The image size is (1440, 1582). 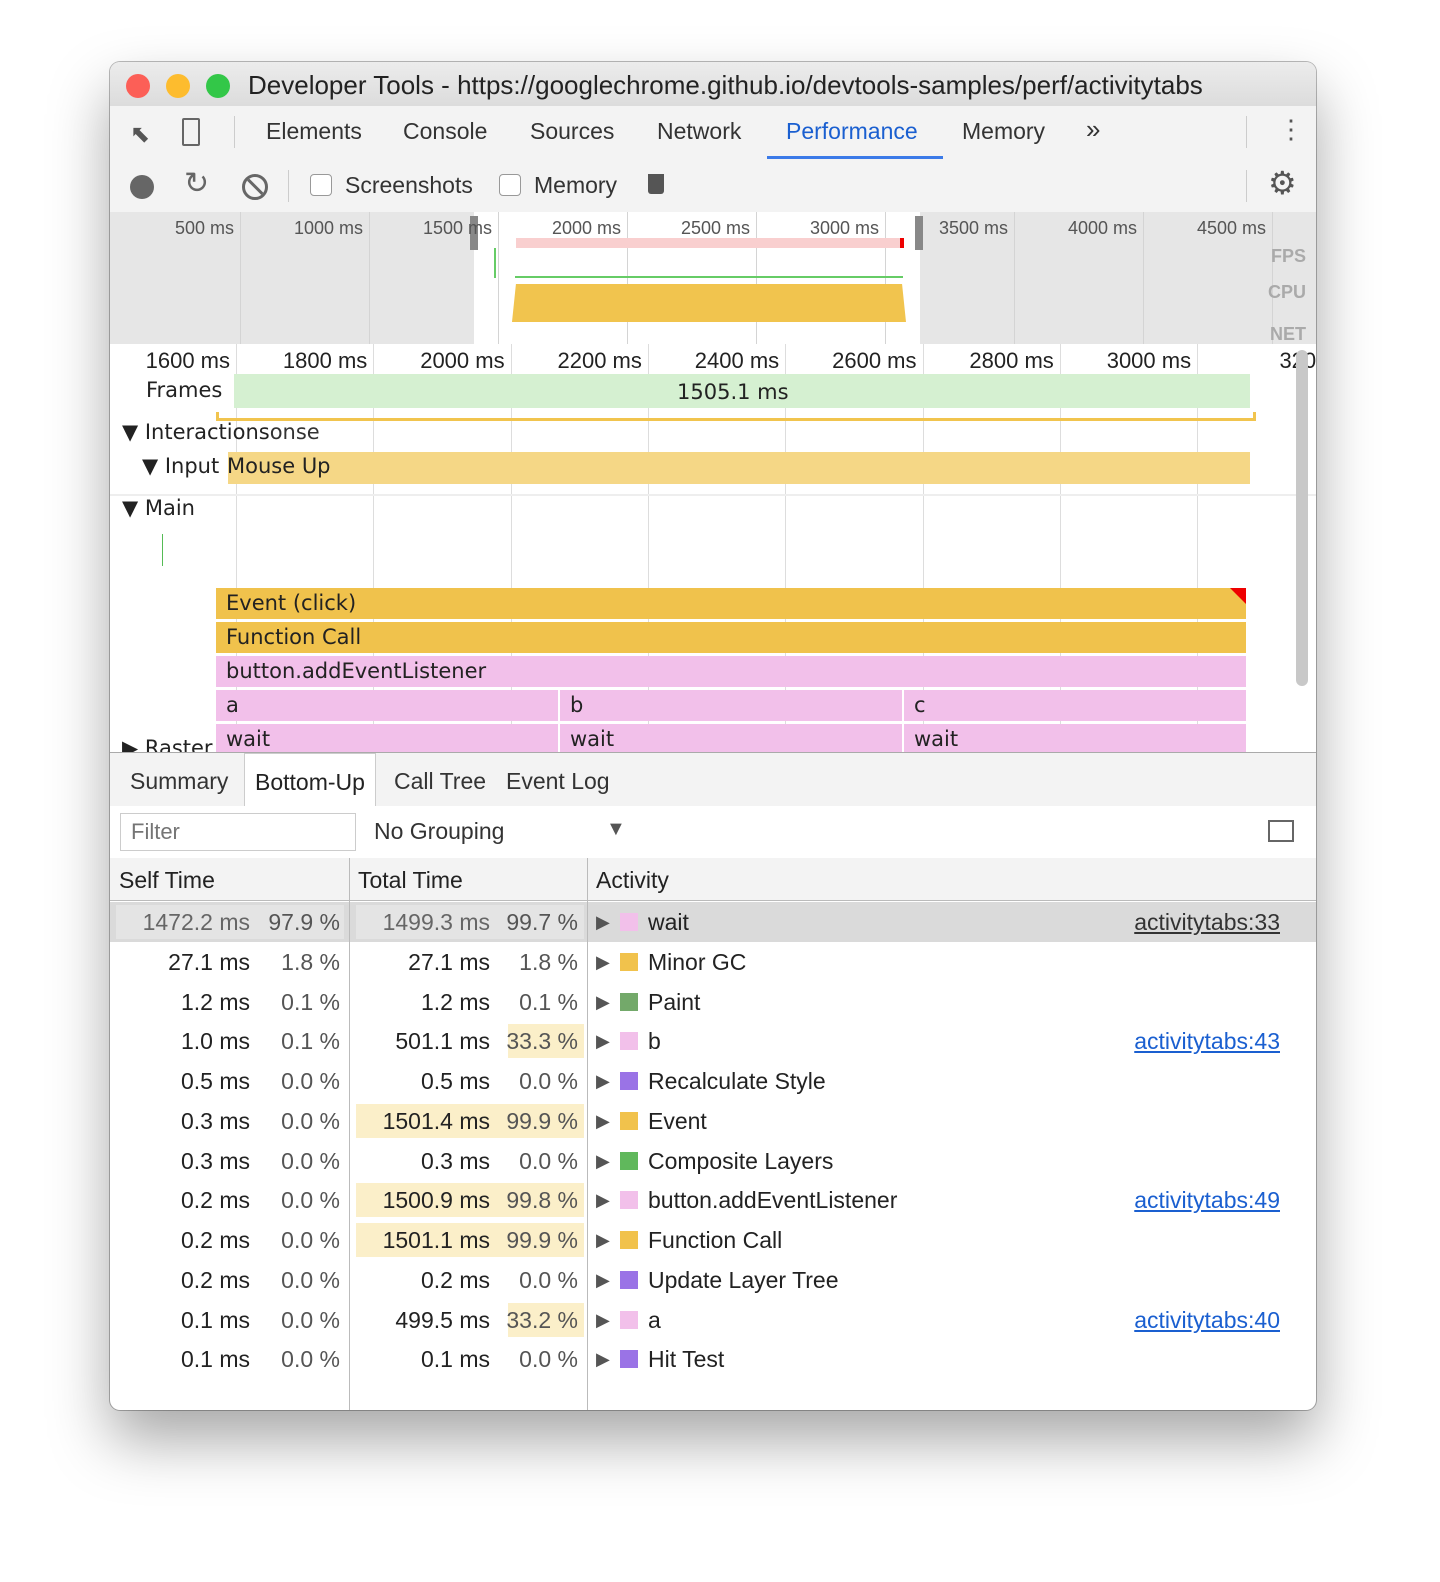 What do you see at coordinates (773, 1200) in the screenshot?
I see `activity-name: button.addEventListener` at bounding box center [773, 1200].